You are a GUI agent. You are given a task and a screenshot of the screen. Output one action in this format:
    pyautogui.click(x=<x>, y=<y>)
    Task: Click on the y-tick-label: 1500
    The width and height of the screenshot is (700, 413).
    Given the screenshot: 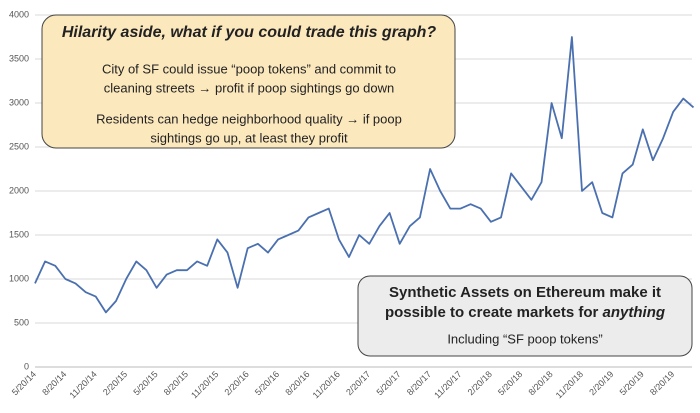 What is the action you would take?
    pyautogui.click(x=19, y=234)
    